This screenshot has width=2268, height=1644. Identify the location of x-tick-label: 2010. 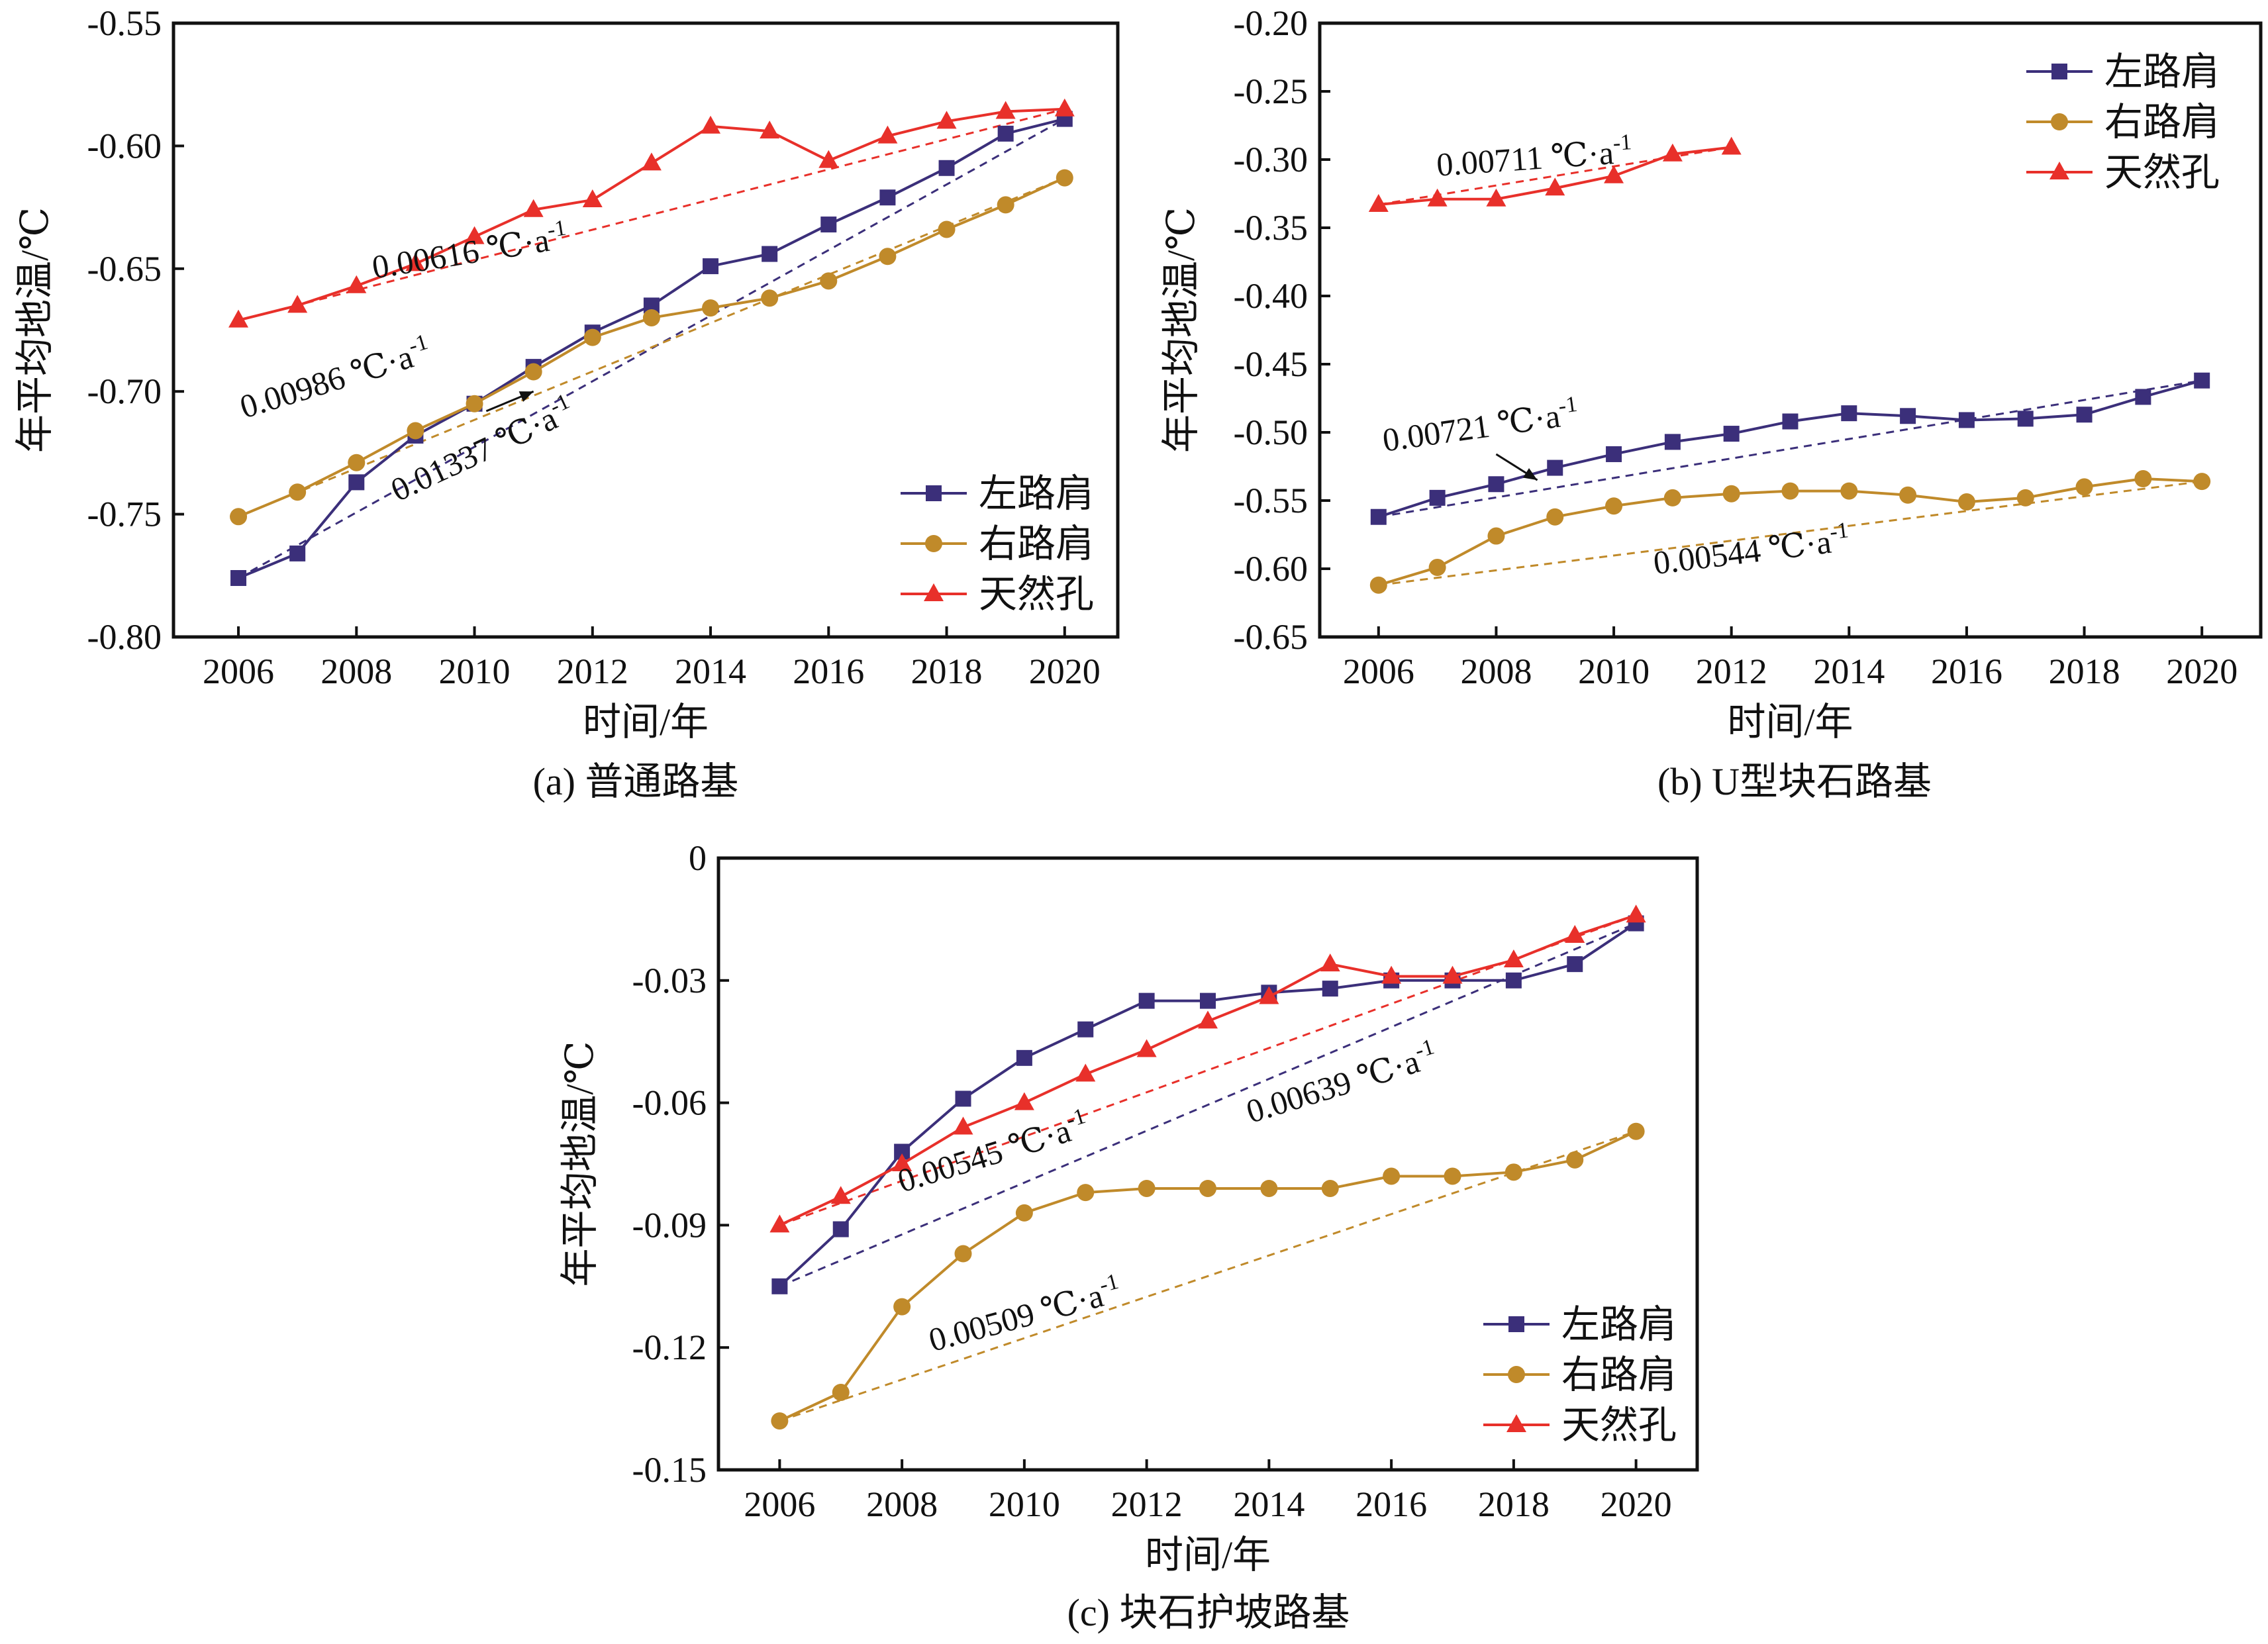
(1024, 1504).